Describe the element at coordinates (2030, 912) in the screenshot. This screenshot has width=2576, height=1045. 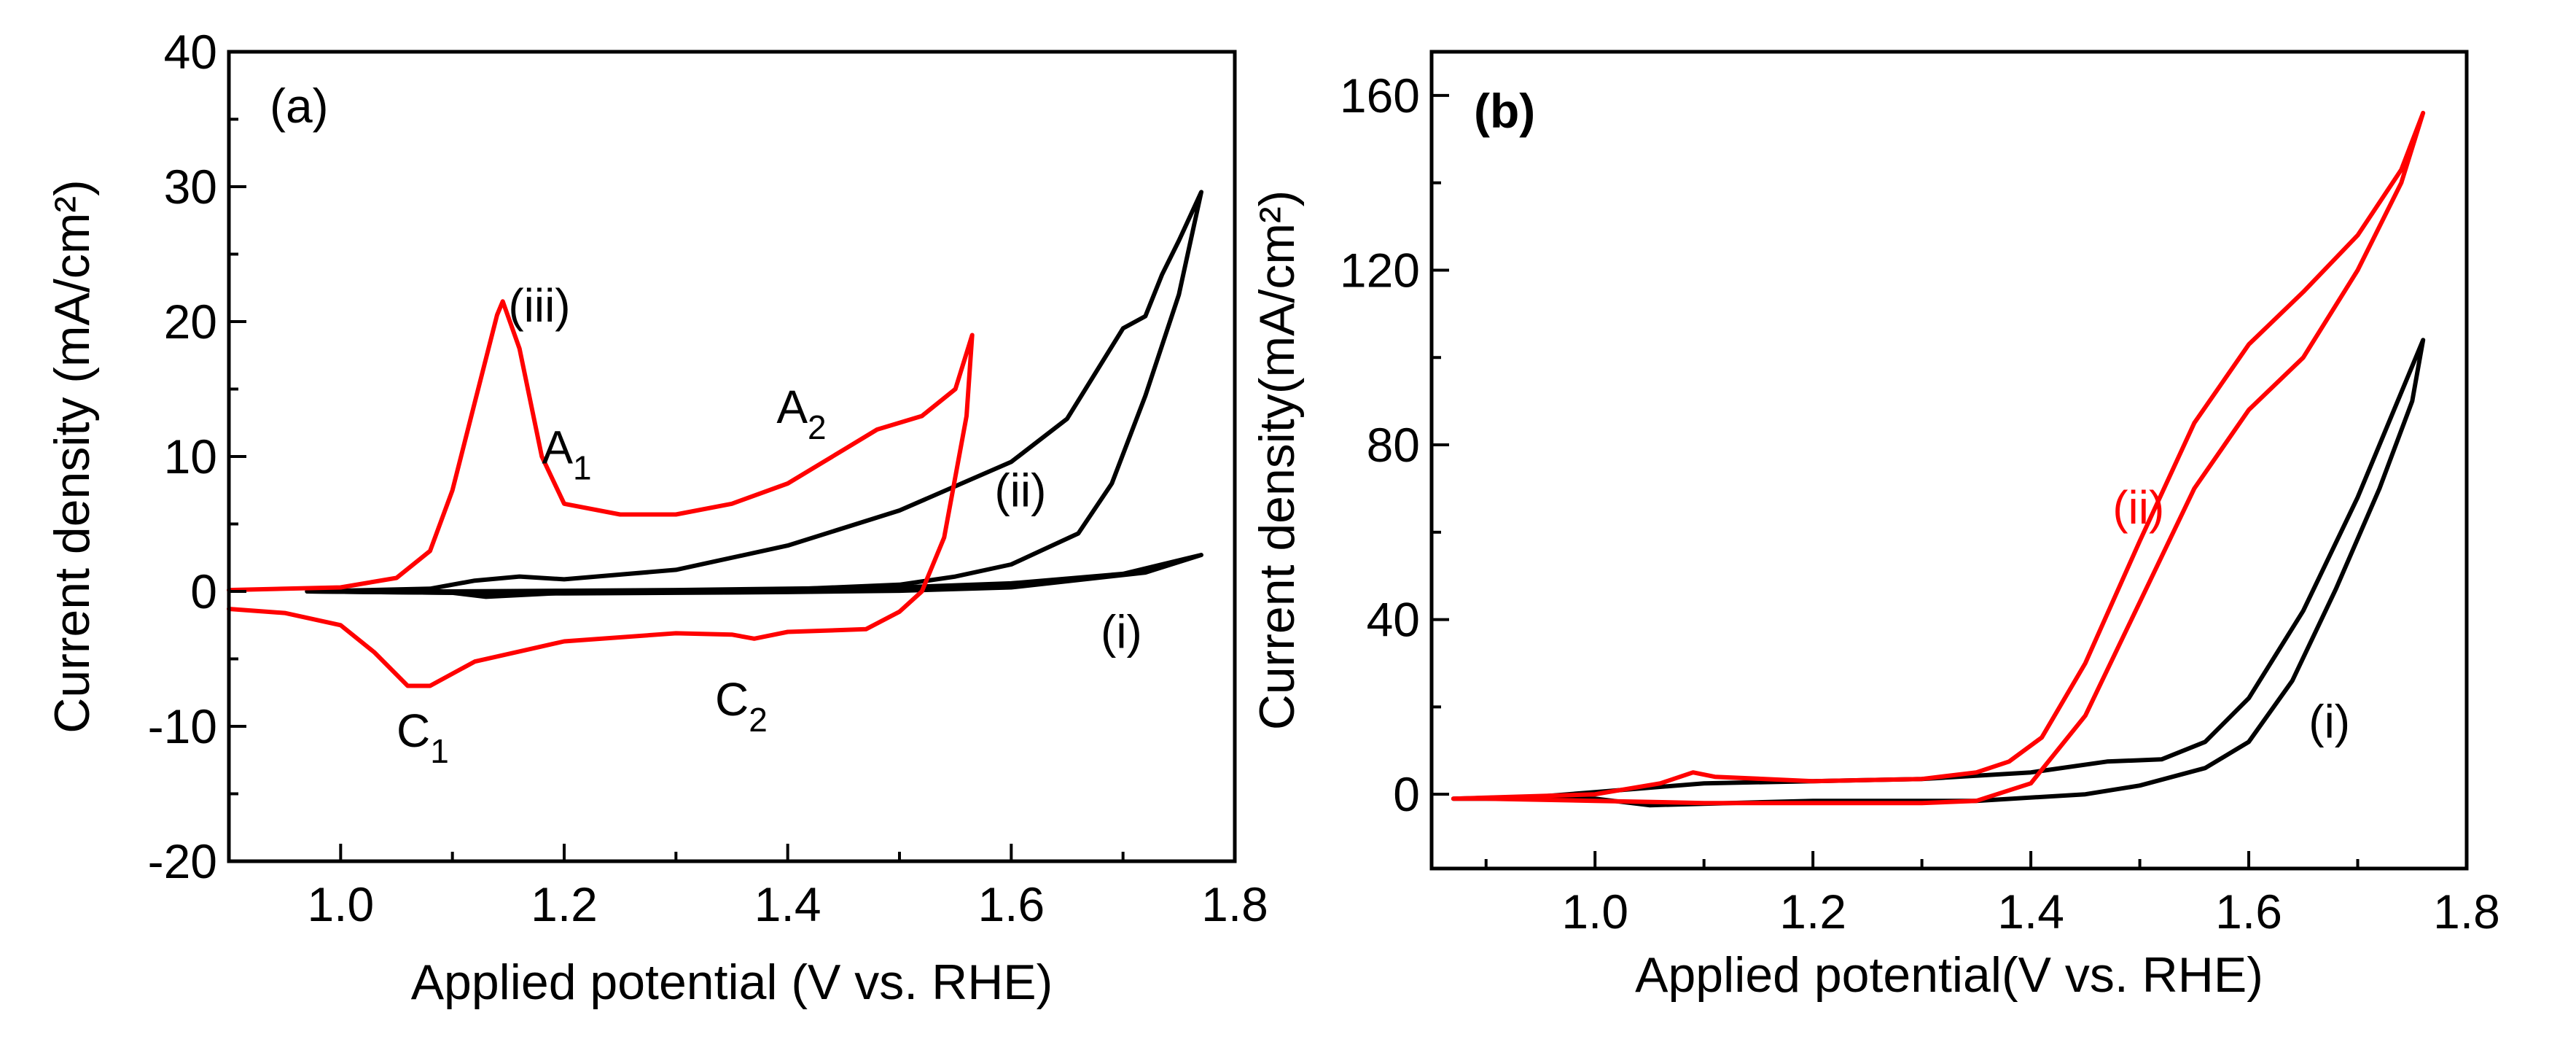
I see `panel-b-x-tick-label: 1.4` at that location.